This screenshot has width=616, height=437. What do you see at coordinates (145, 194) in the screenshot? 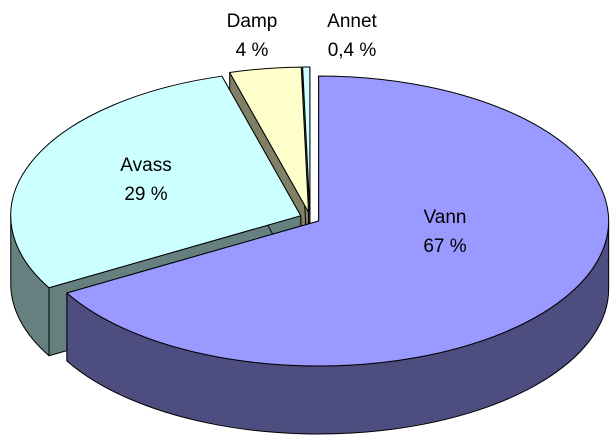
I see `slice-value-label: 29 %` at bounding box center [145, 194].